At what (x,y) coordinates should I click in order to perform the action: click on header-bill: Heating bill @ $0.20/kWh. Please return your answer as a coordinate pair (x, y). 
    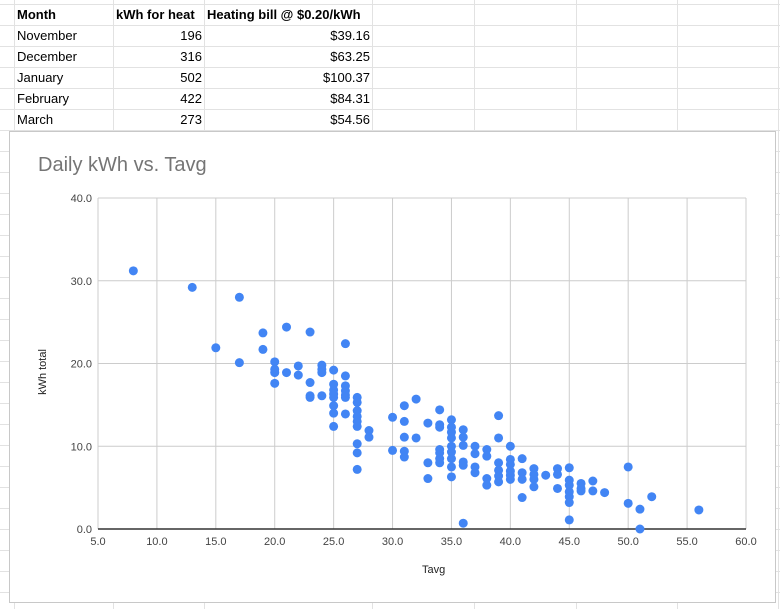
    Looking at the image, I should click on (284, 14).